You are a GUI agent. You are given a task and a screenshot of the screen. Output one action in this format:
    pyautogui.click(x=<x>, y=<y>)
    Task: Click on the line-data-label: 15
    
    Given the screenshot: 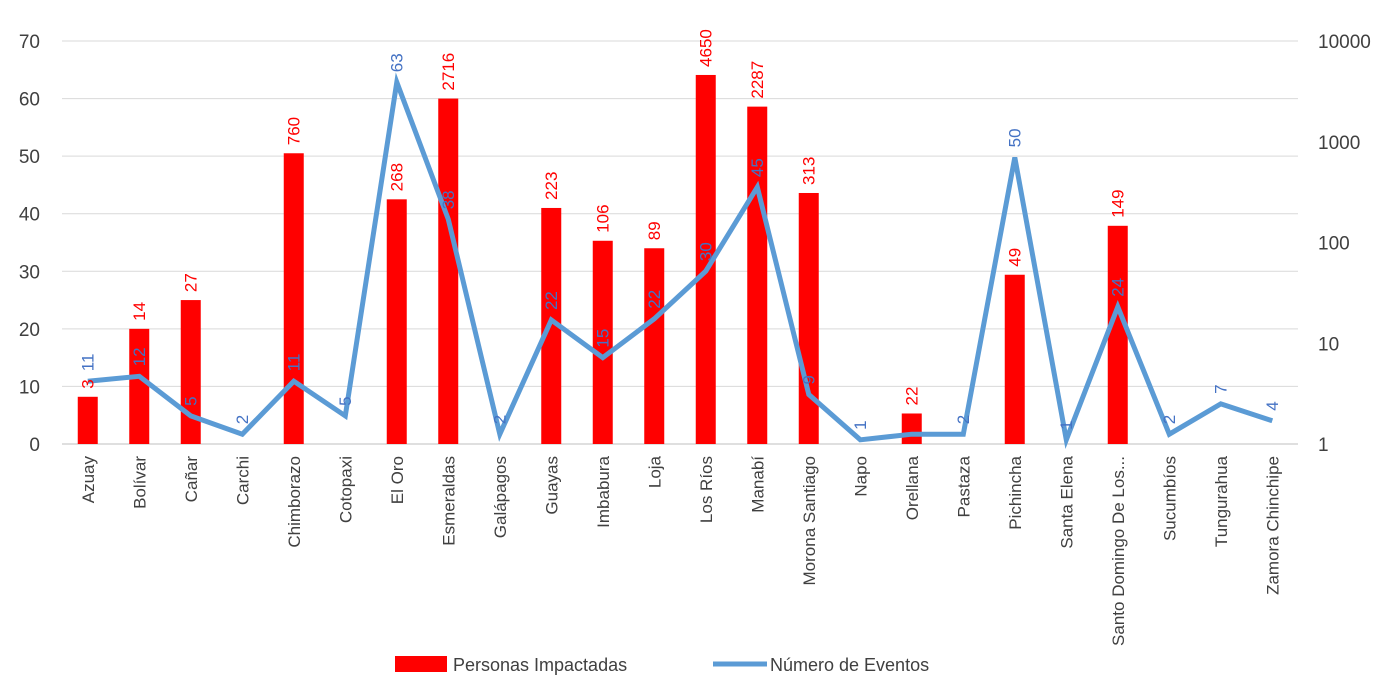 What is the action you would take?
    pyautogui.click(x=603, y=338)
    